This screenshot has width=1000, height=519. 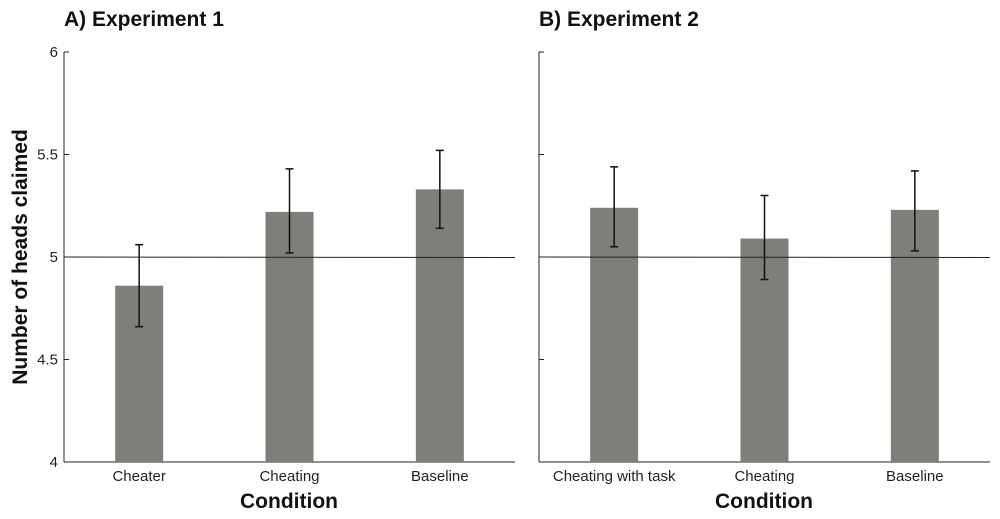 What do you see at coordinates (764, 501) in the screenshot?
I see `x-axis-title-experiment-2: Condition` at bounding box center [764, 501].